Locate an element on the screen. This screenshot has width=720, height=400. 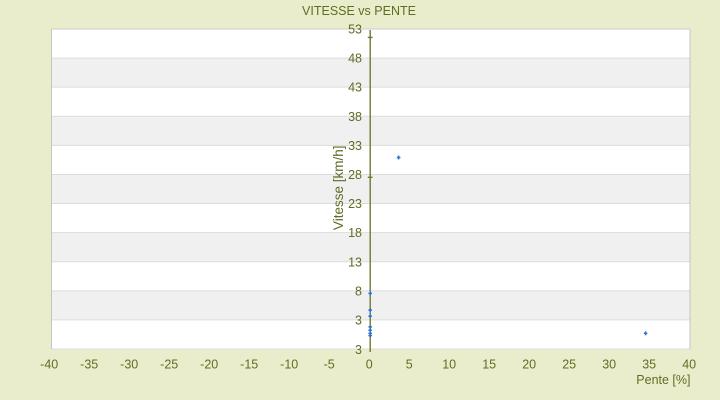
svg-text: 13 is located at coordinates (355, 262).